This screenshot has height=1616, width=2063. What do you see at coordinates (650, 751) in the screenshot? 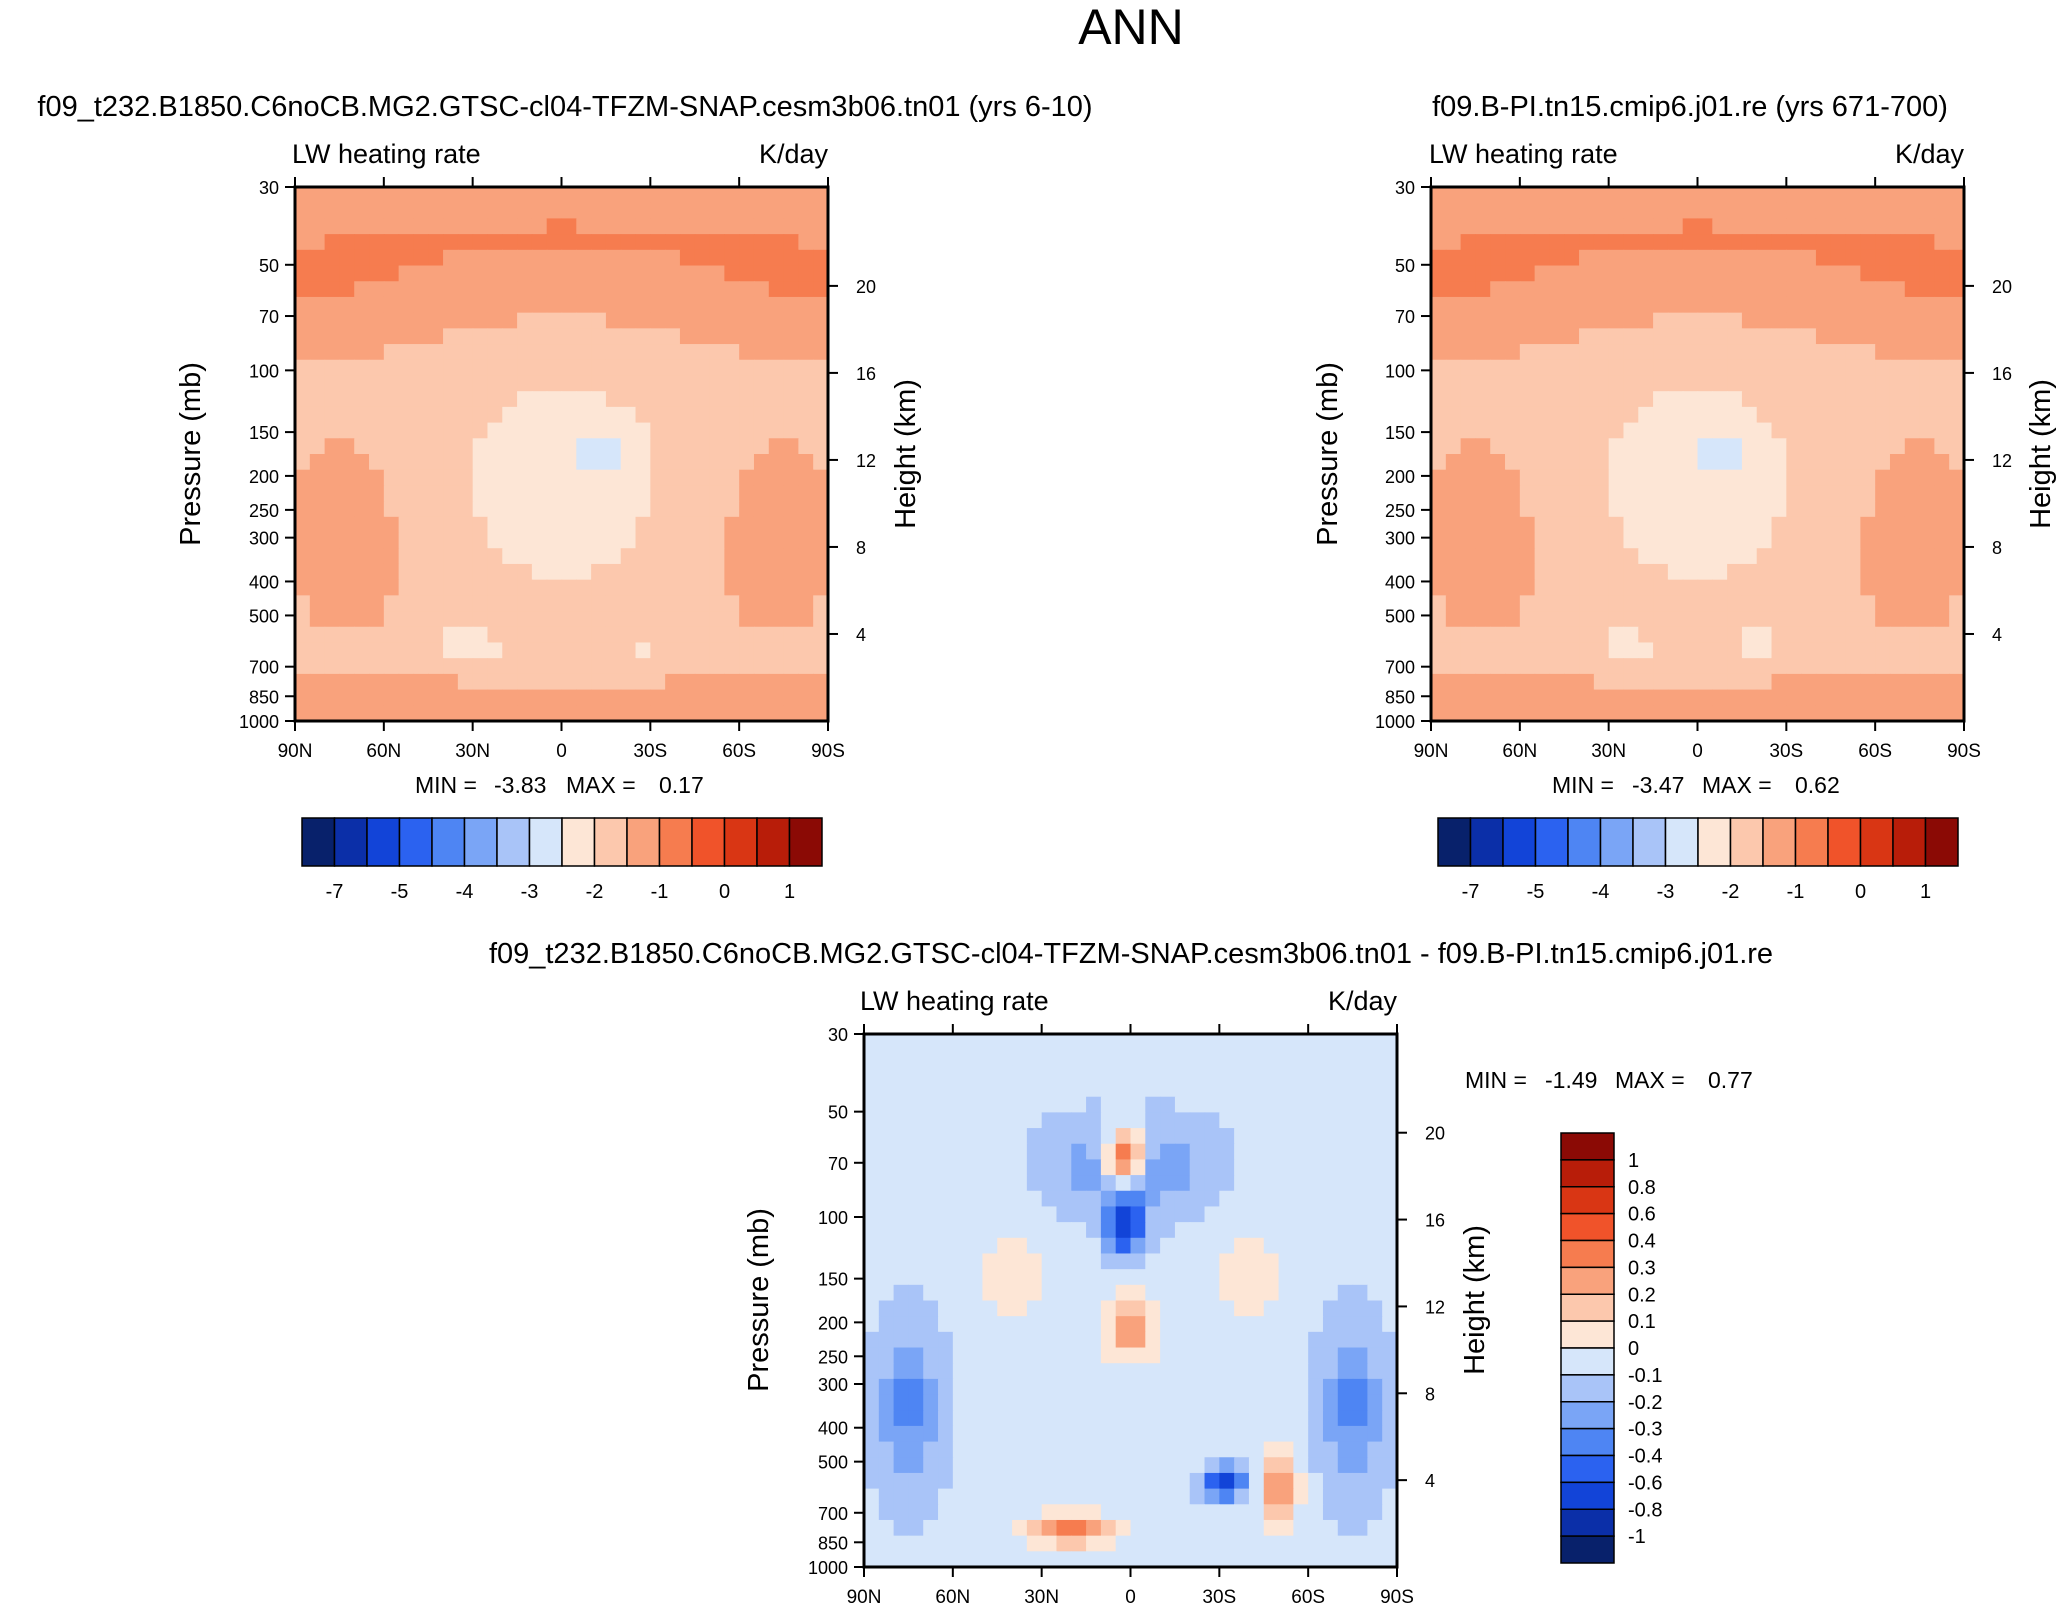
I see `x-tick-label: 30S` at bounding box center [650, 751].